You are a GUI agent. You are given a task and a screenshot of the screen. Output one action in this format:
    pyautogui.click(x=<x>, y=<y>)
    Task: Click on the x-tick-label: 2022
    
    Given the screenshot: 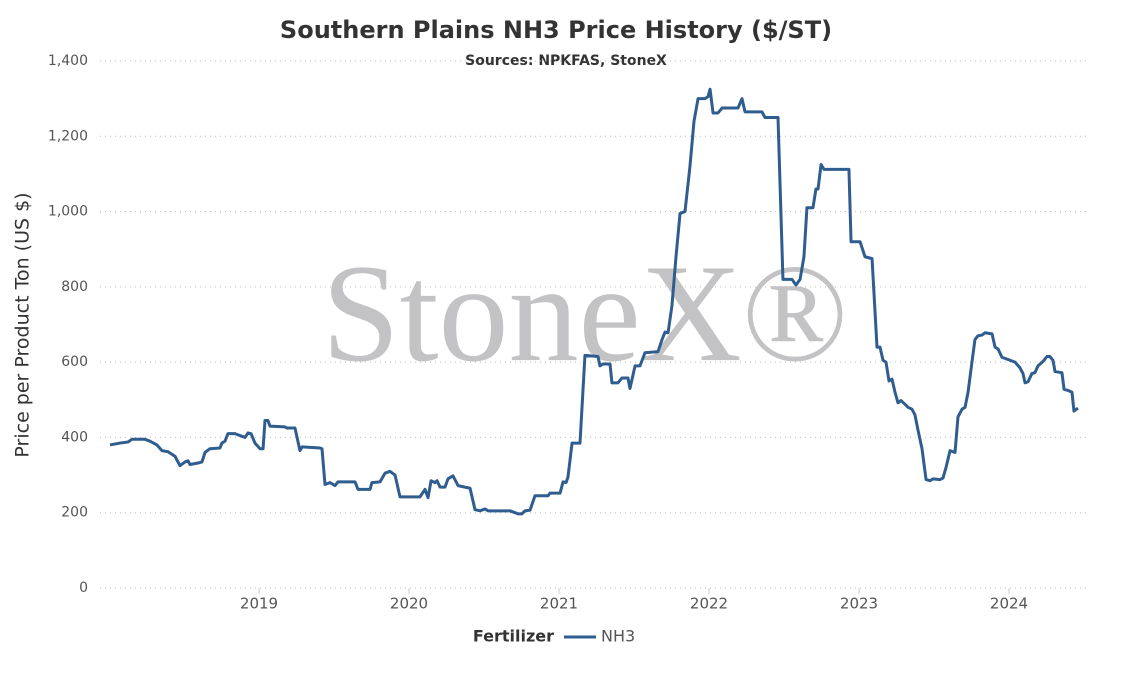 What is the action you would take?
    pyautogui.click(x=709, y=604)
    